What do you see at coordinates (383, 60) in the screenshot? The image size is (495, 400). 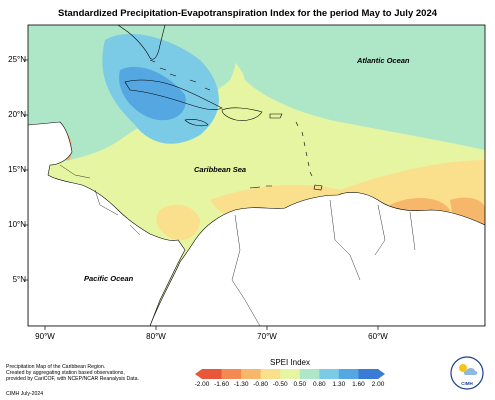 I see `label-atlantic-ocean: Atlantic Ocean` at bounding box center [383, 60].